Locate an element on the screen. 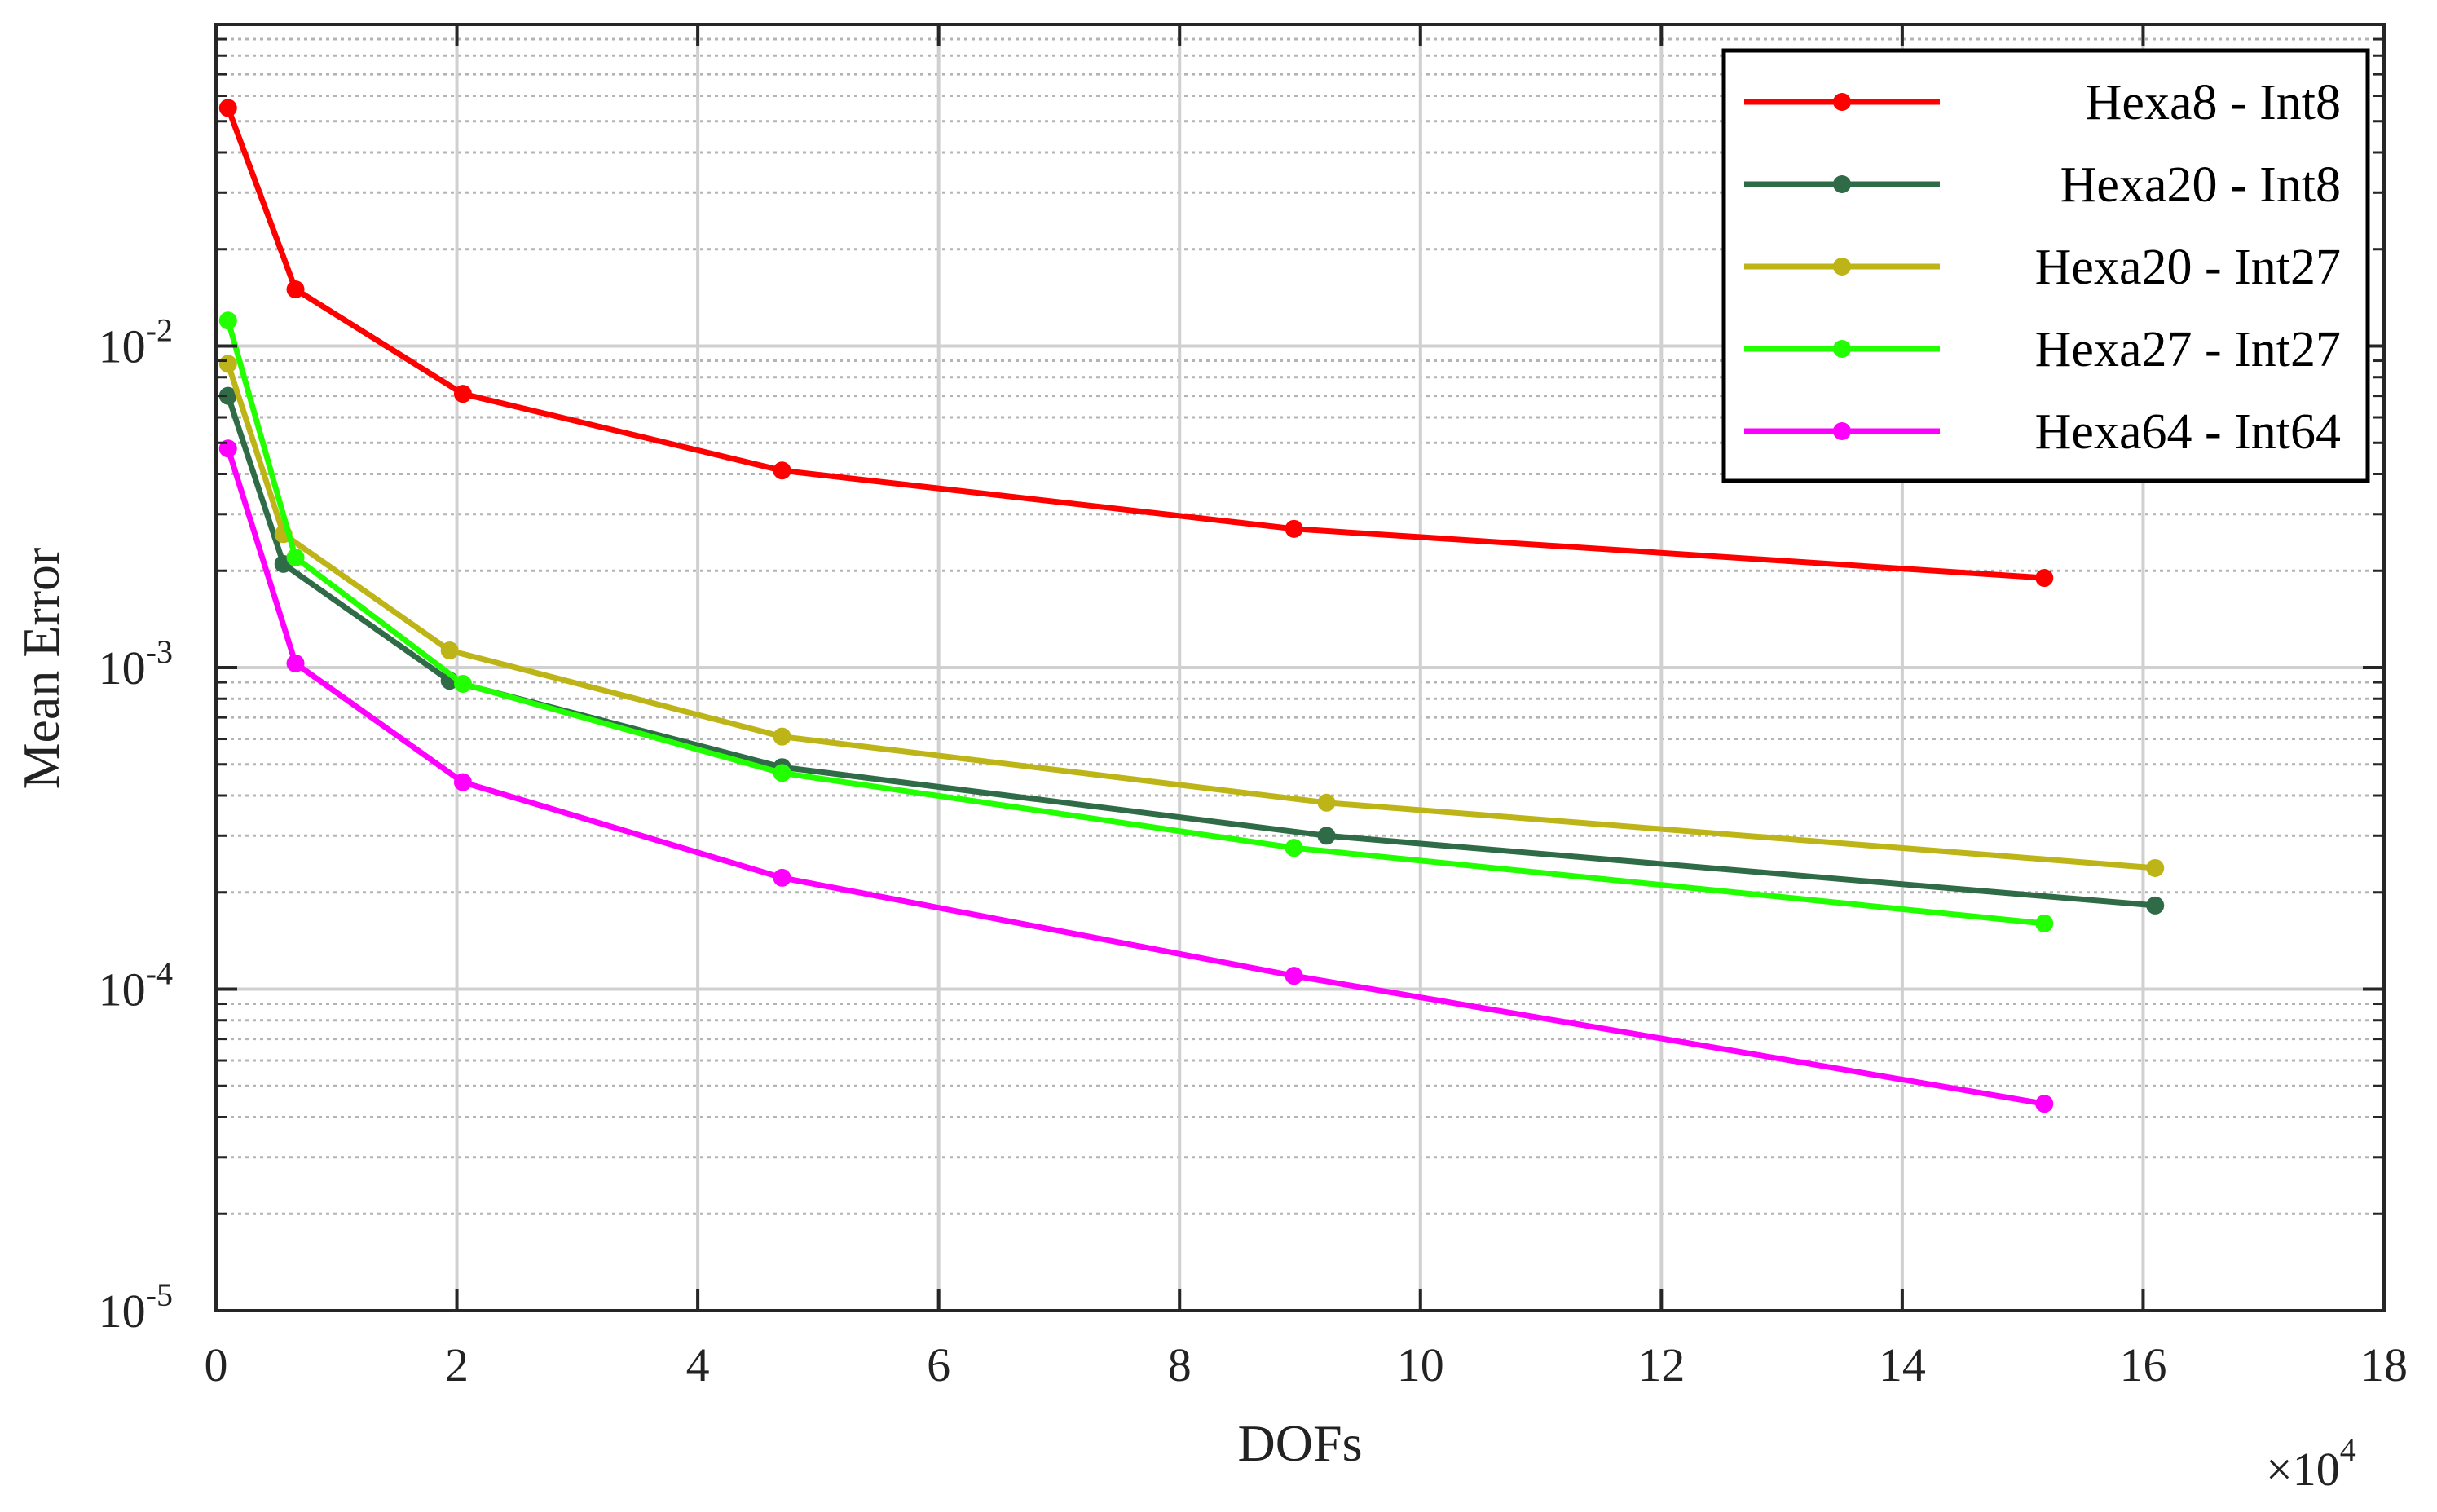 This screenshot has width=2437, height=1512. y-tick-label: 10⁻³ is located at coordinates (136, 663).